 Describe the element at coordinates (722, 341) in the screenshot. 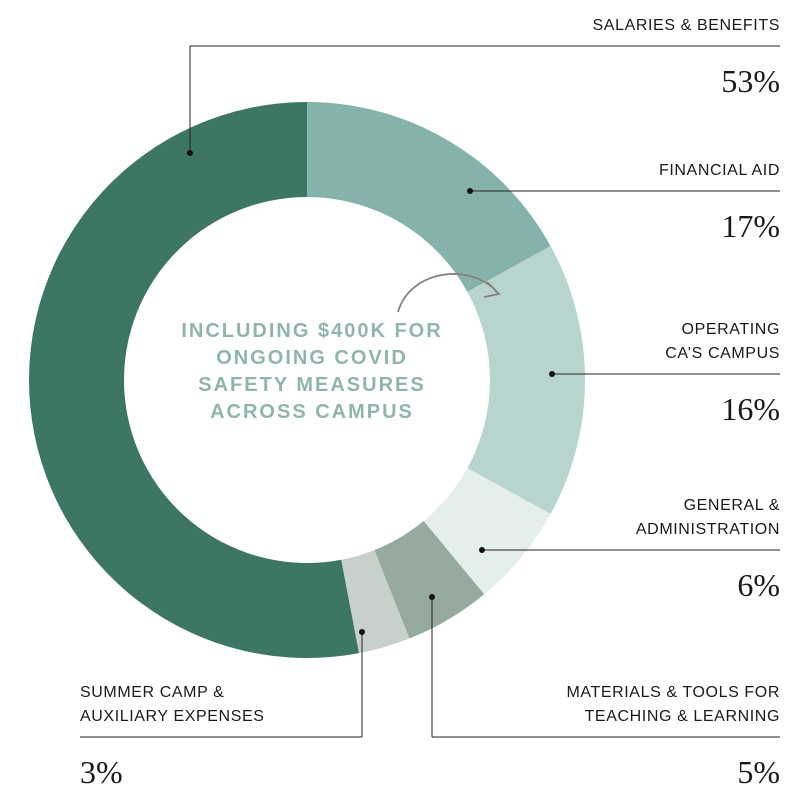

I see `category-label: OPERATING CA’S CAMPUS` at that location.